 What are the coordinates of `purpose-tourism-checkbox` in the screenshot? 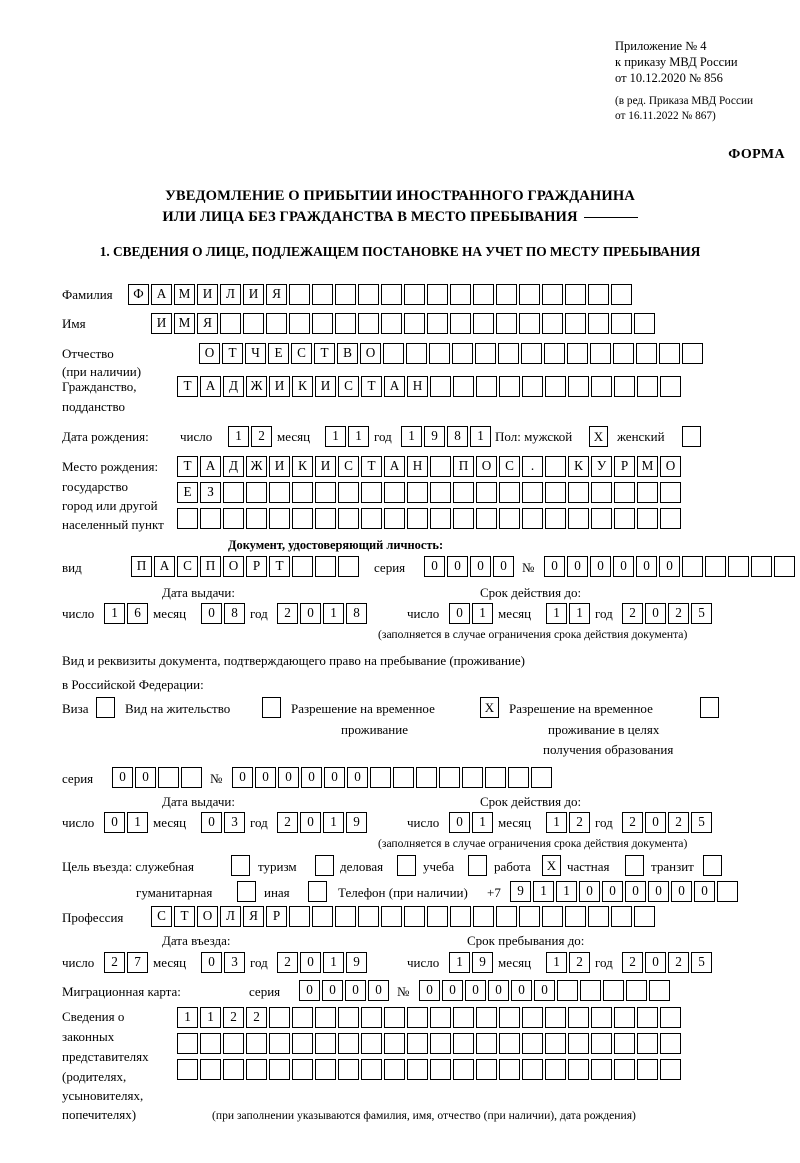 It's located at (324, 865).